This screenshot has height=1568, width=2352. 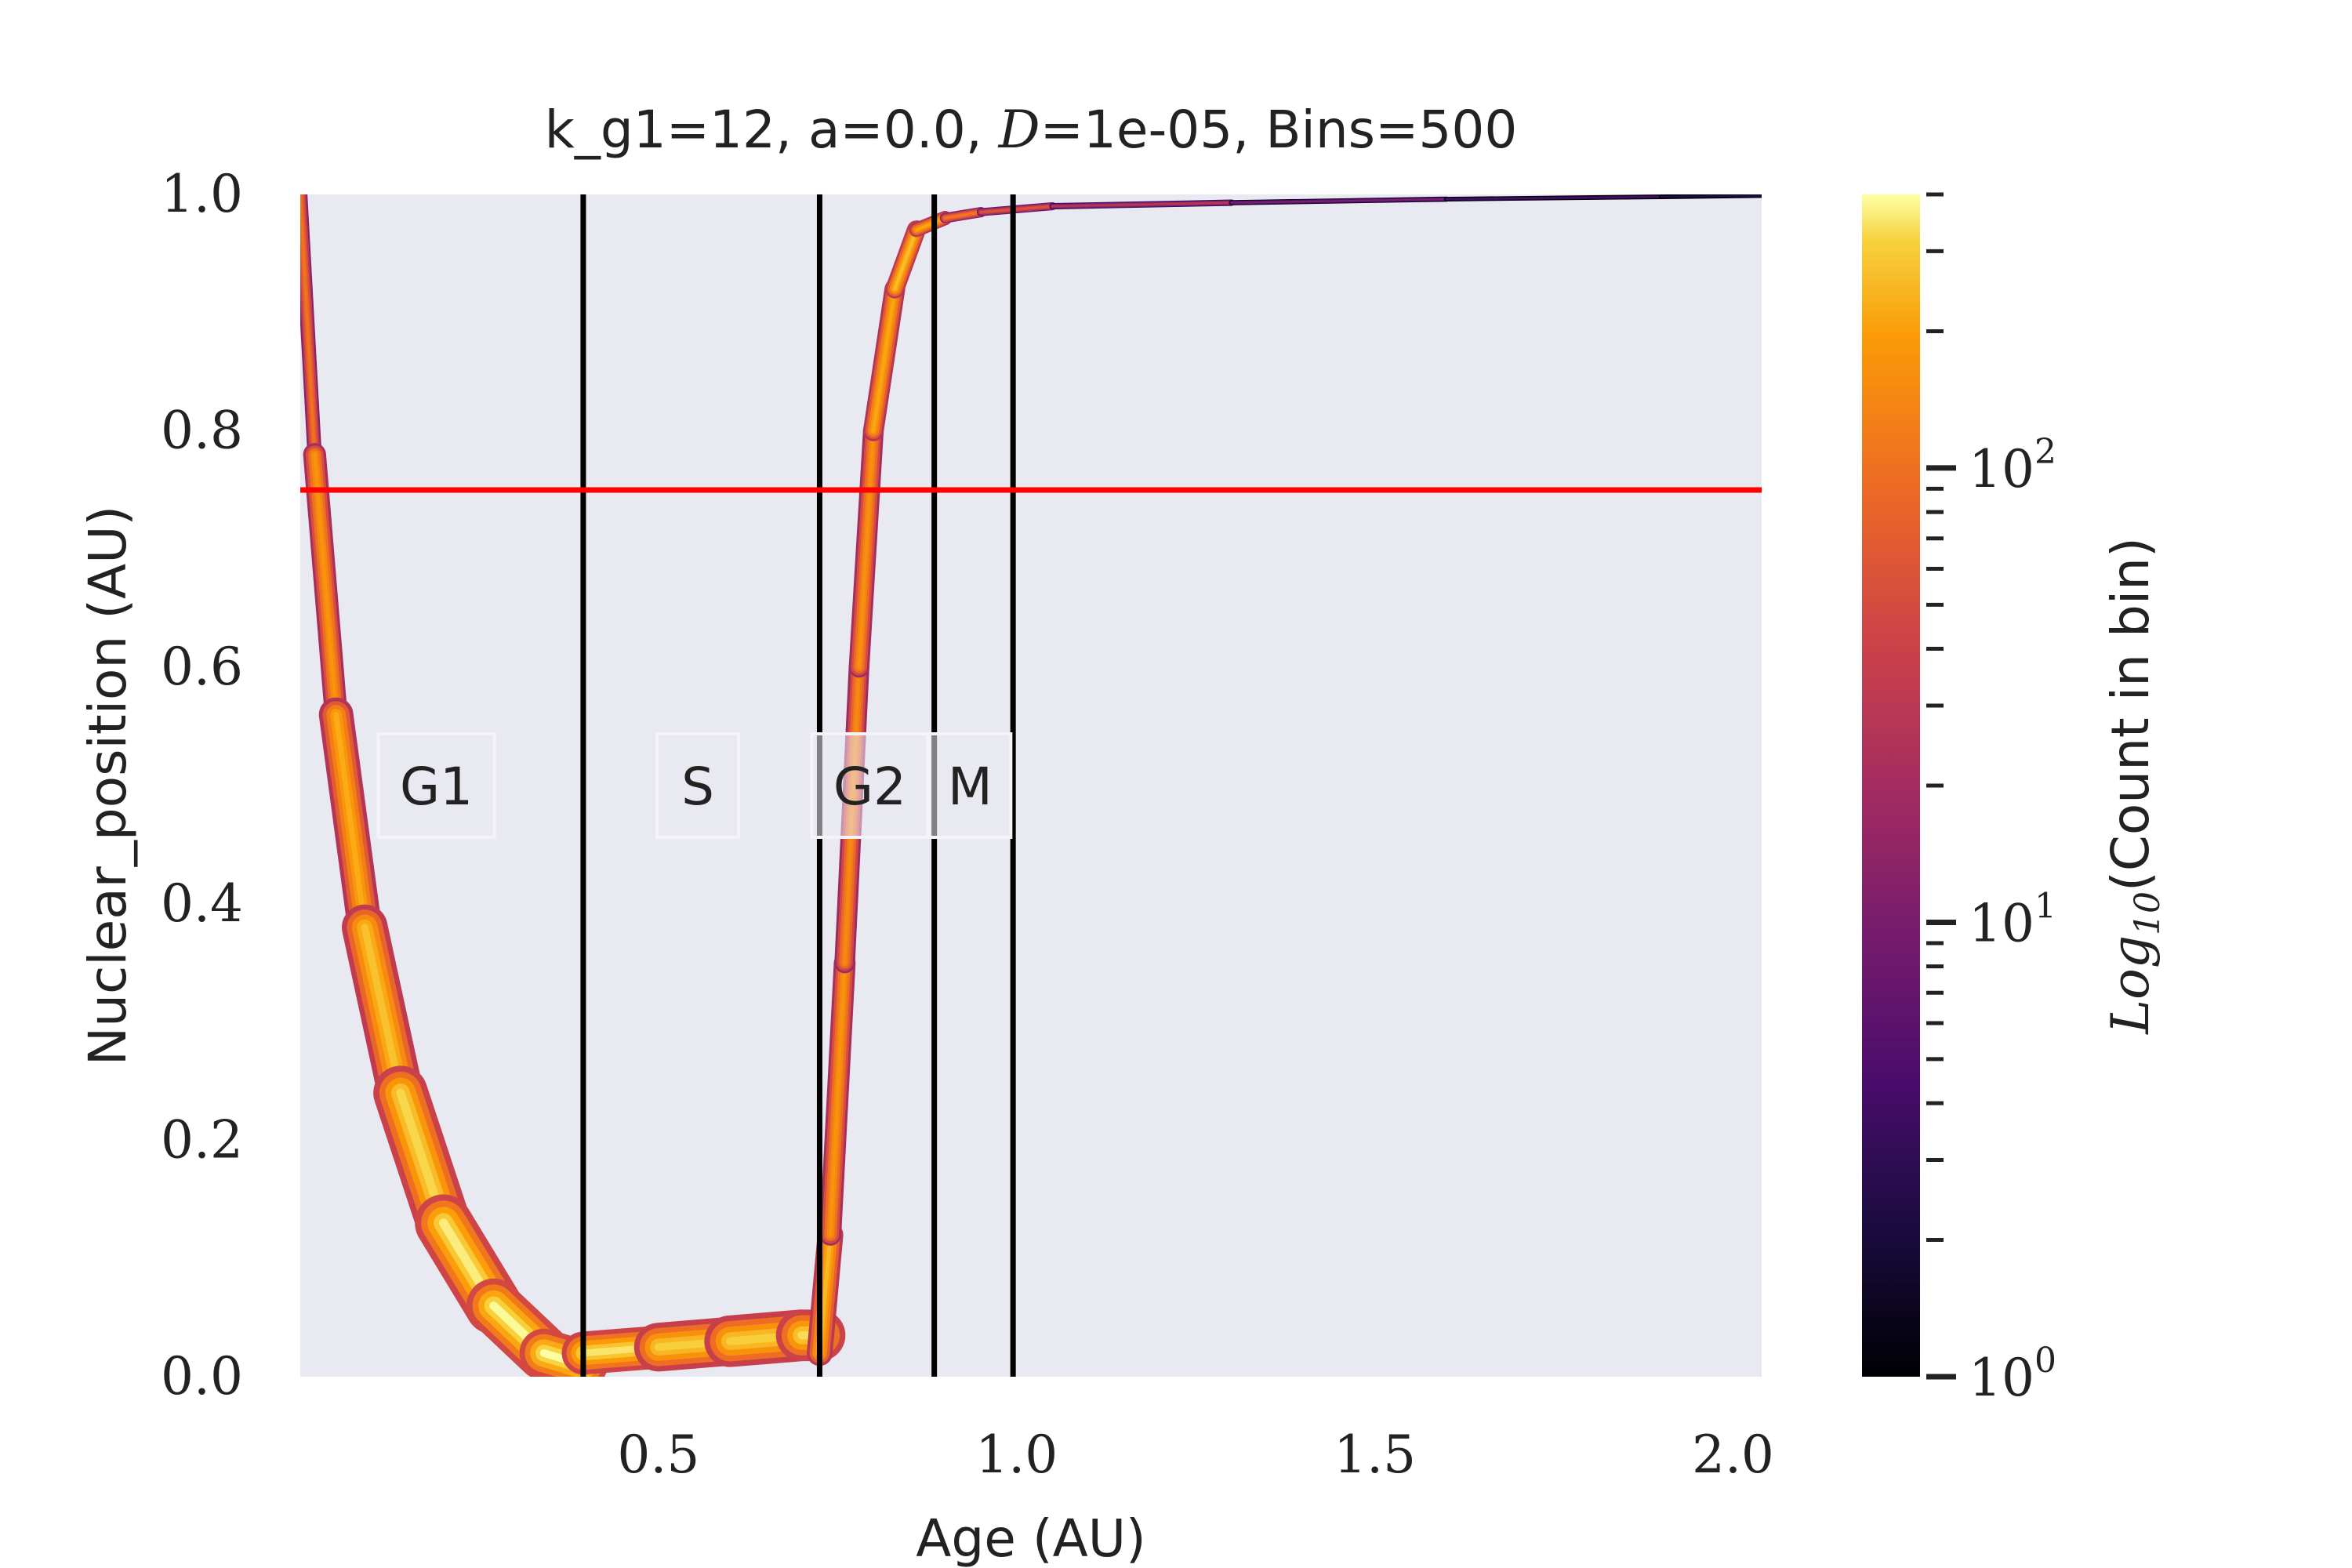 I want to click on x-tick-label-3: 2.0, so click(x=1733, y=1455).